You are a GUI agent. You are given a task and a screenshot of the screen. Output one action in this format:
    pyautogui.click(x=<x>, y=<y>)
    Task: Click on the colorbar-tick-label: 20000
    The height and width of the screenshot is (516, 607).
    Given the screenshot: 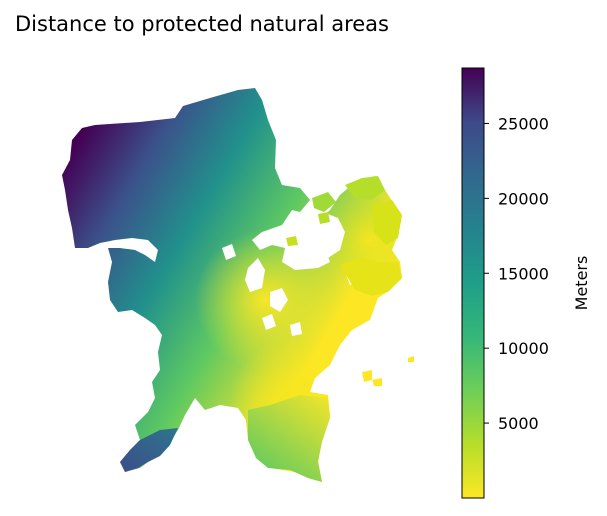 What is the action you would take?
    pyautogui.click(x=523, y=198)
    